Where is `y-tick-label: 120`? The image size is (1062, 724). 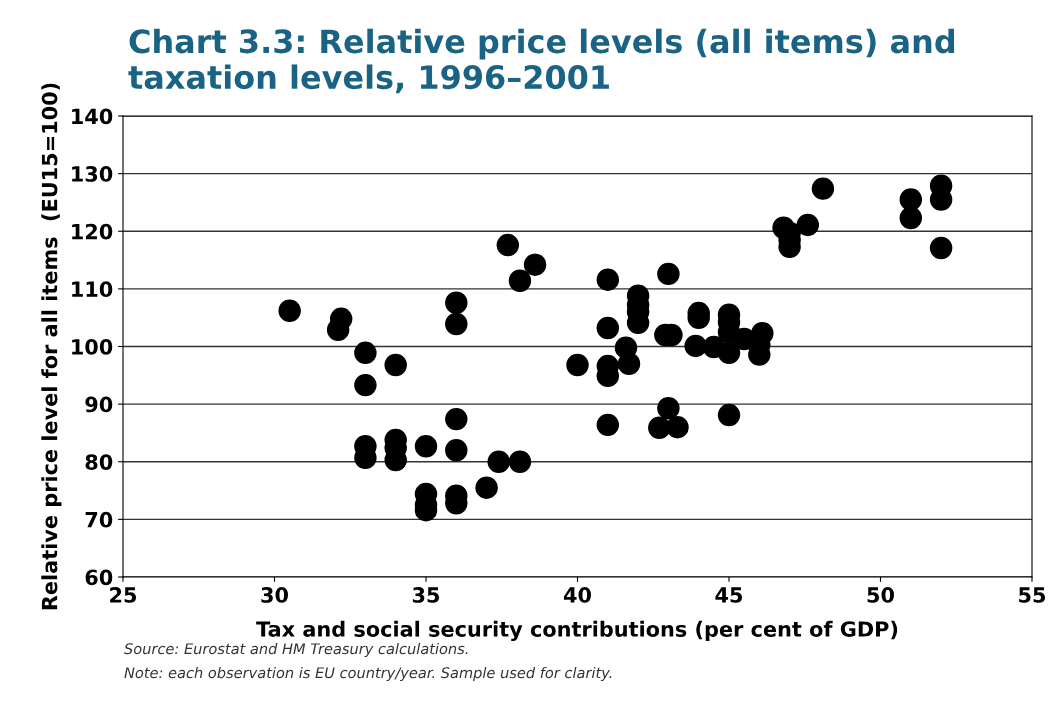 y-tick-label: 120 is located at coordinates (92, 231).